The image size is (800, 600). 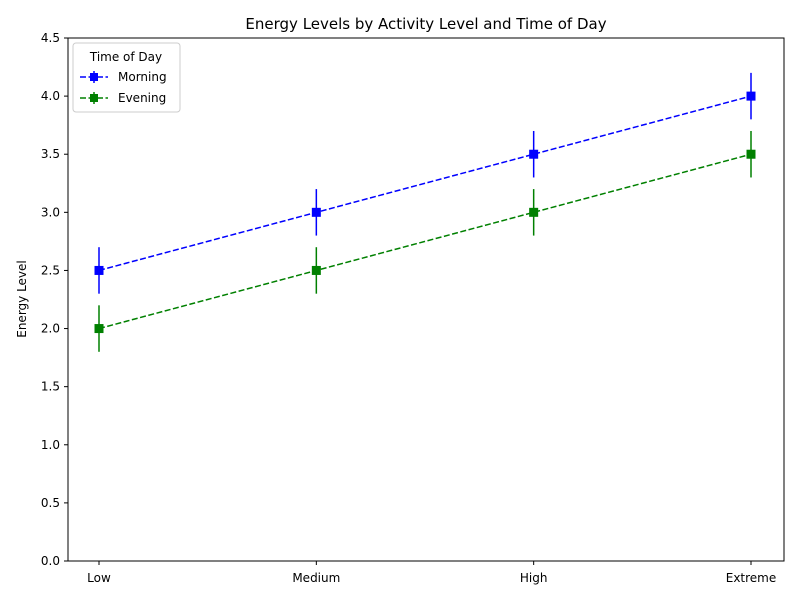 I want to click on y-tick-label: 2.5, so click(x=50, y=270).